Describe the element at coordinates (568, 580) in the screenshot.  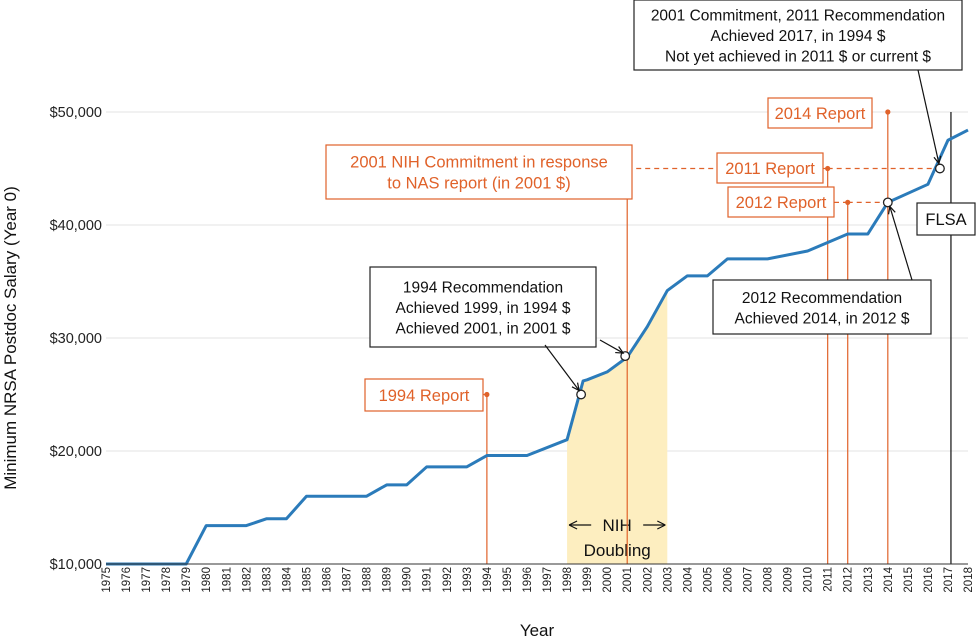
I see `x-tick-label: 1998` at that location.